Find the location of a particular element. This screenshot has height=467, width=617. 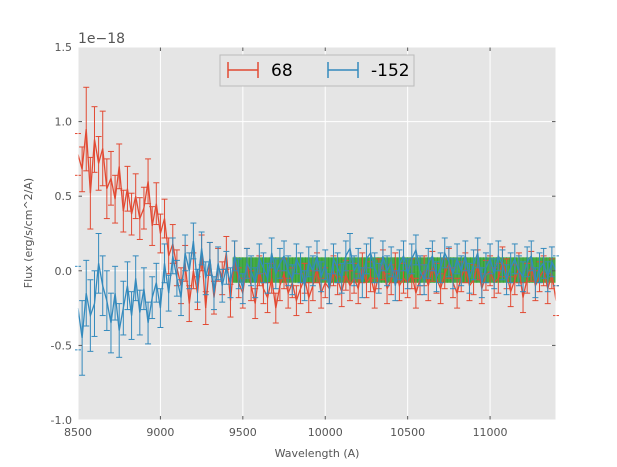

y-tick-label: 0.0 is located at coordinates (64, 271).